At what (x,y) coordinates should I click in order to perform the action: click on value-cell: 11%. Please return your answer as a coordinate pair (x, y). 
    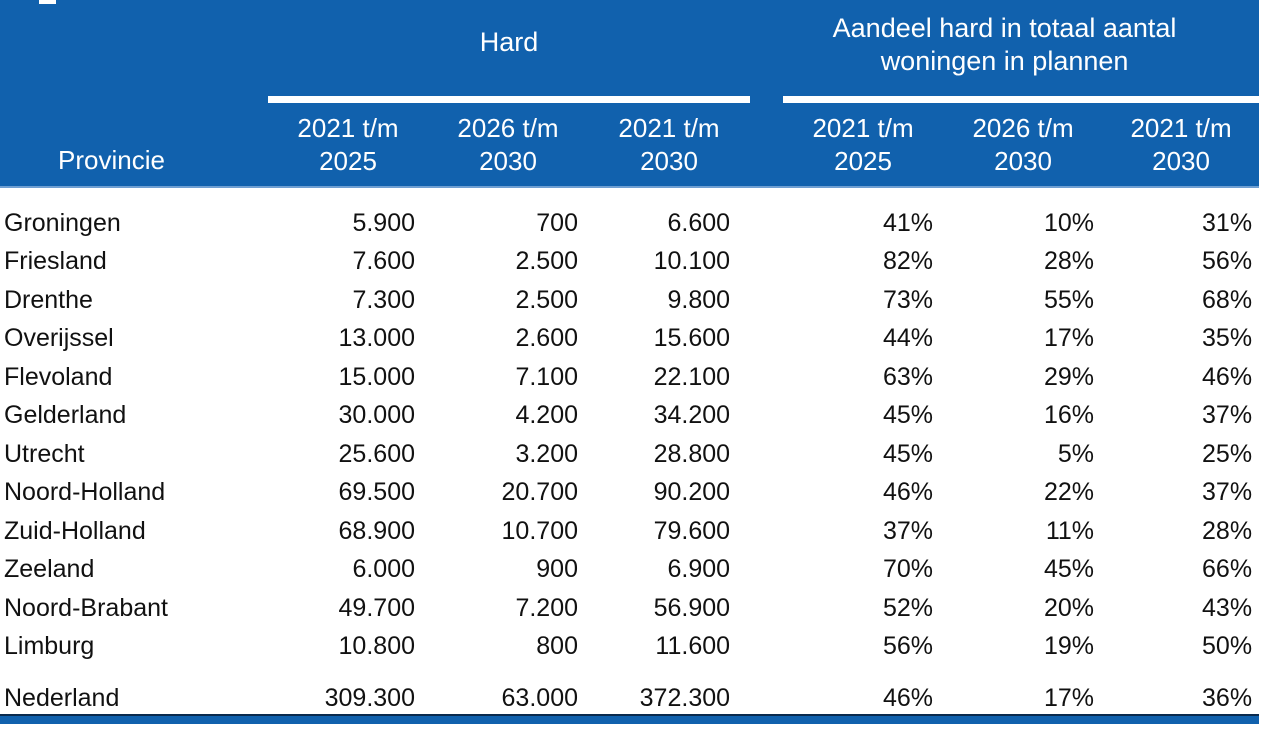
    Looking at the image, I should click on (1070, 530).